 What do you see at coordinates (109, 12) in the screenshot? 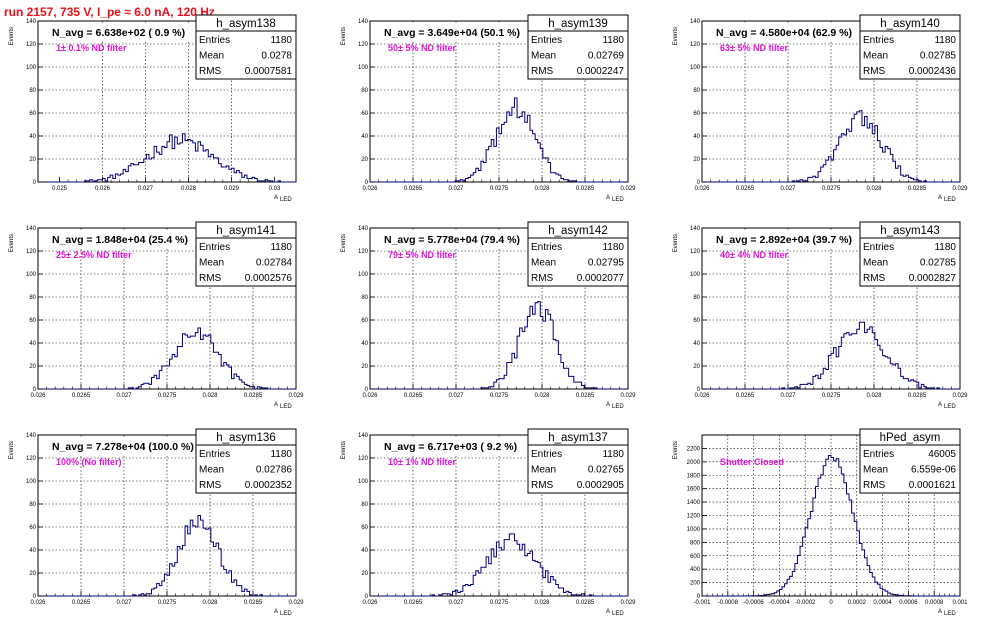
I see `run-title: run 2157, 735 V, I_pe ≈ 6.0 nA, 120 Hz` at bounding box center [109, 12].